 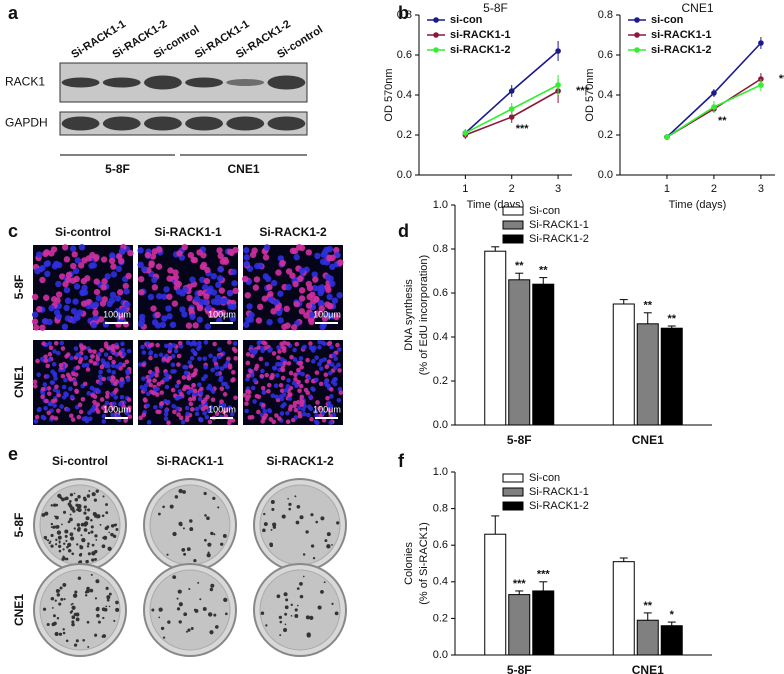 I want to click on legend-swatch, so click(x=513, y=239).